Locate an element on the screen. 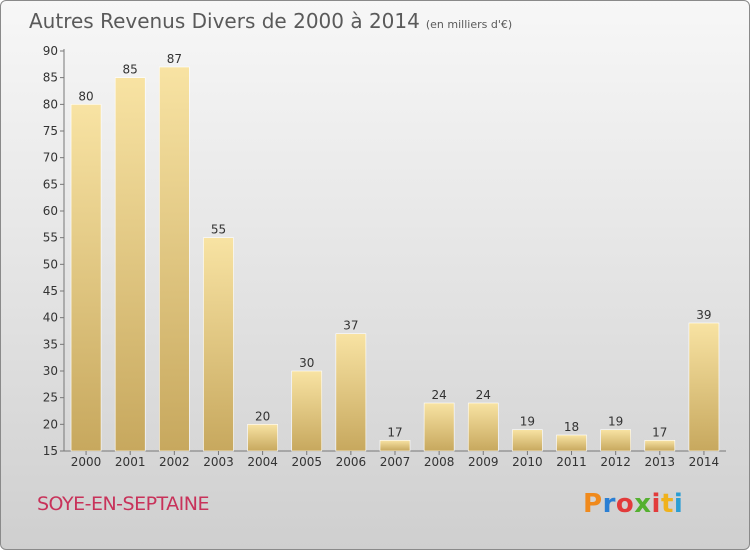  bar-value-label: 80 is located at coordinates (85, 96).